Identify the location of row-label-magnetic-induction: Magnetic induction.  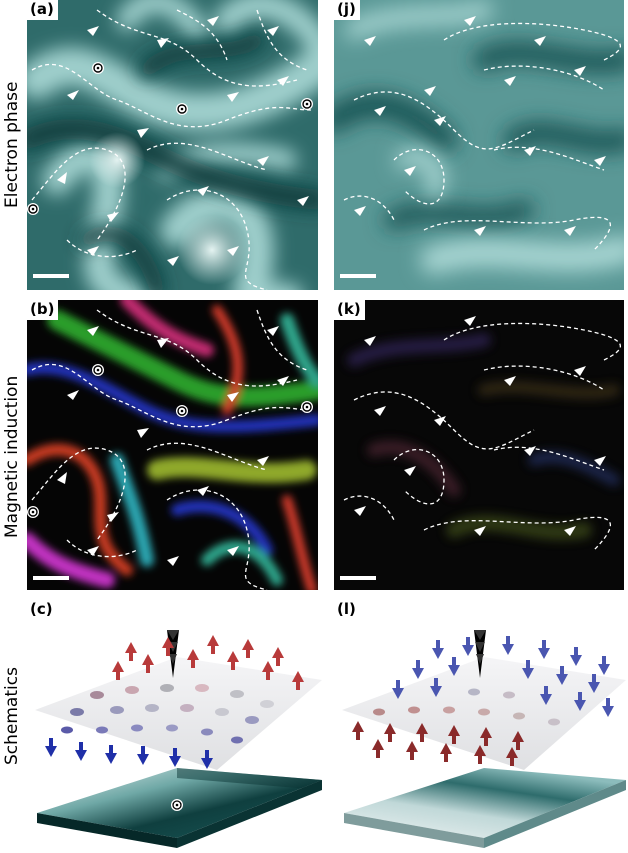
(12, 456).